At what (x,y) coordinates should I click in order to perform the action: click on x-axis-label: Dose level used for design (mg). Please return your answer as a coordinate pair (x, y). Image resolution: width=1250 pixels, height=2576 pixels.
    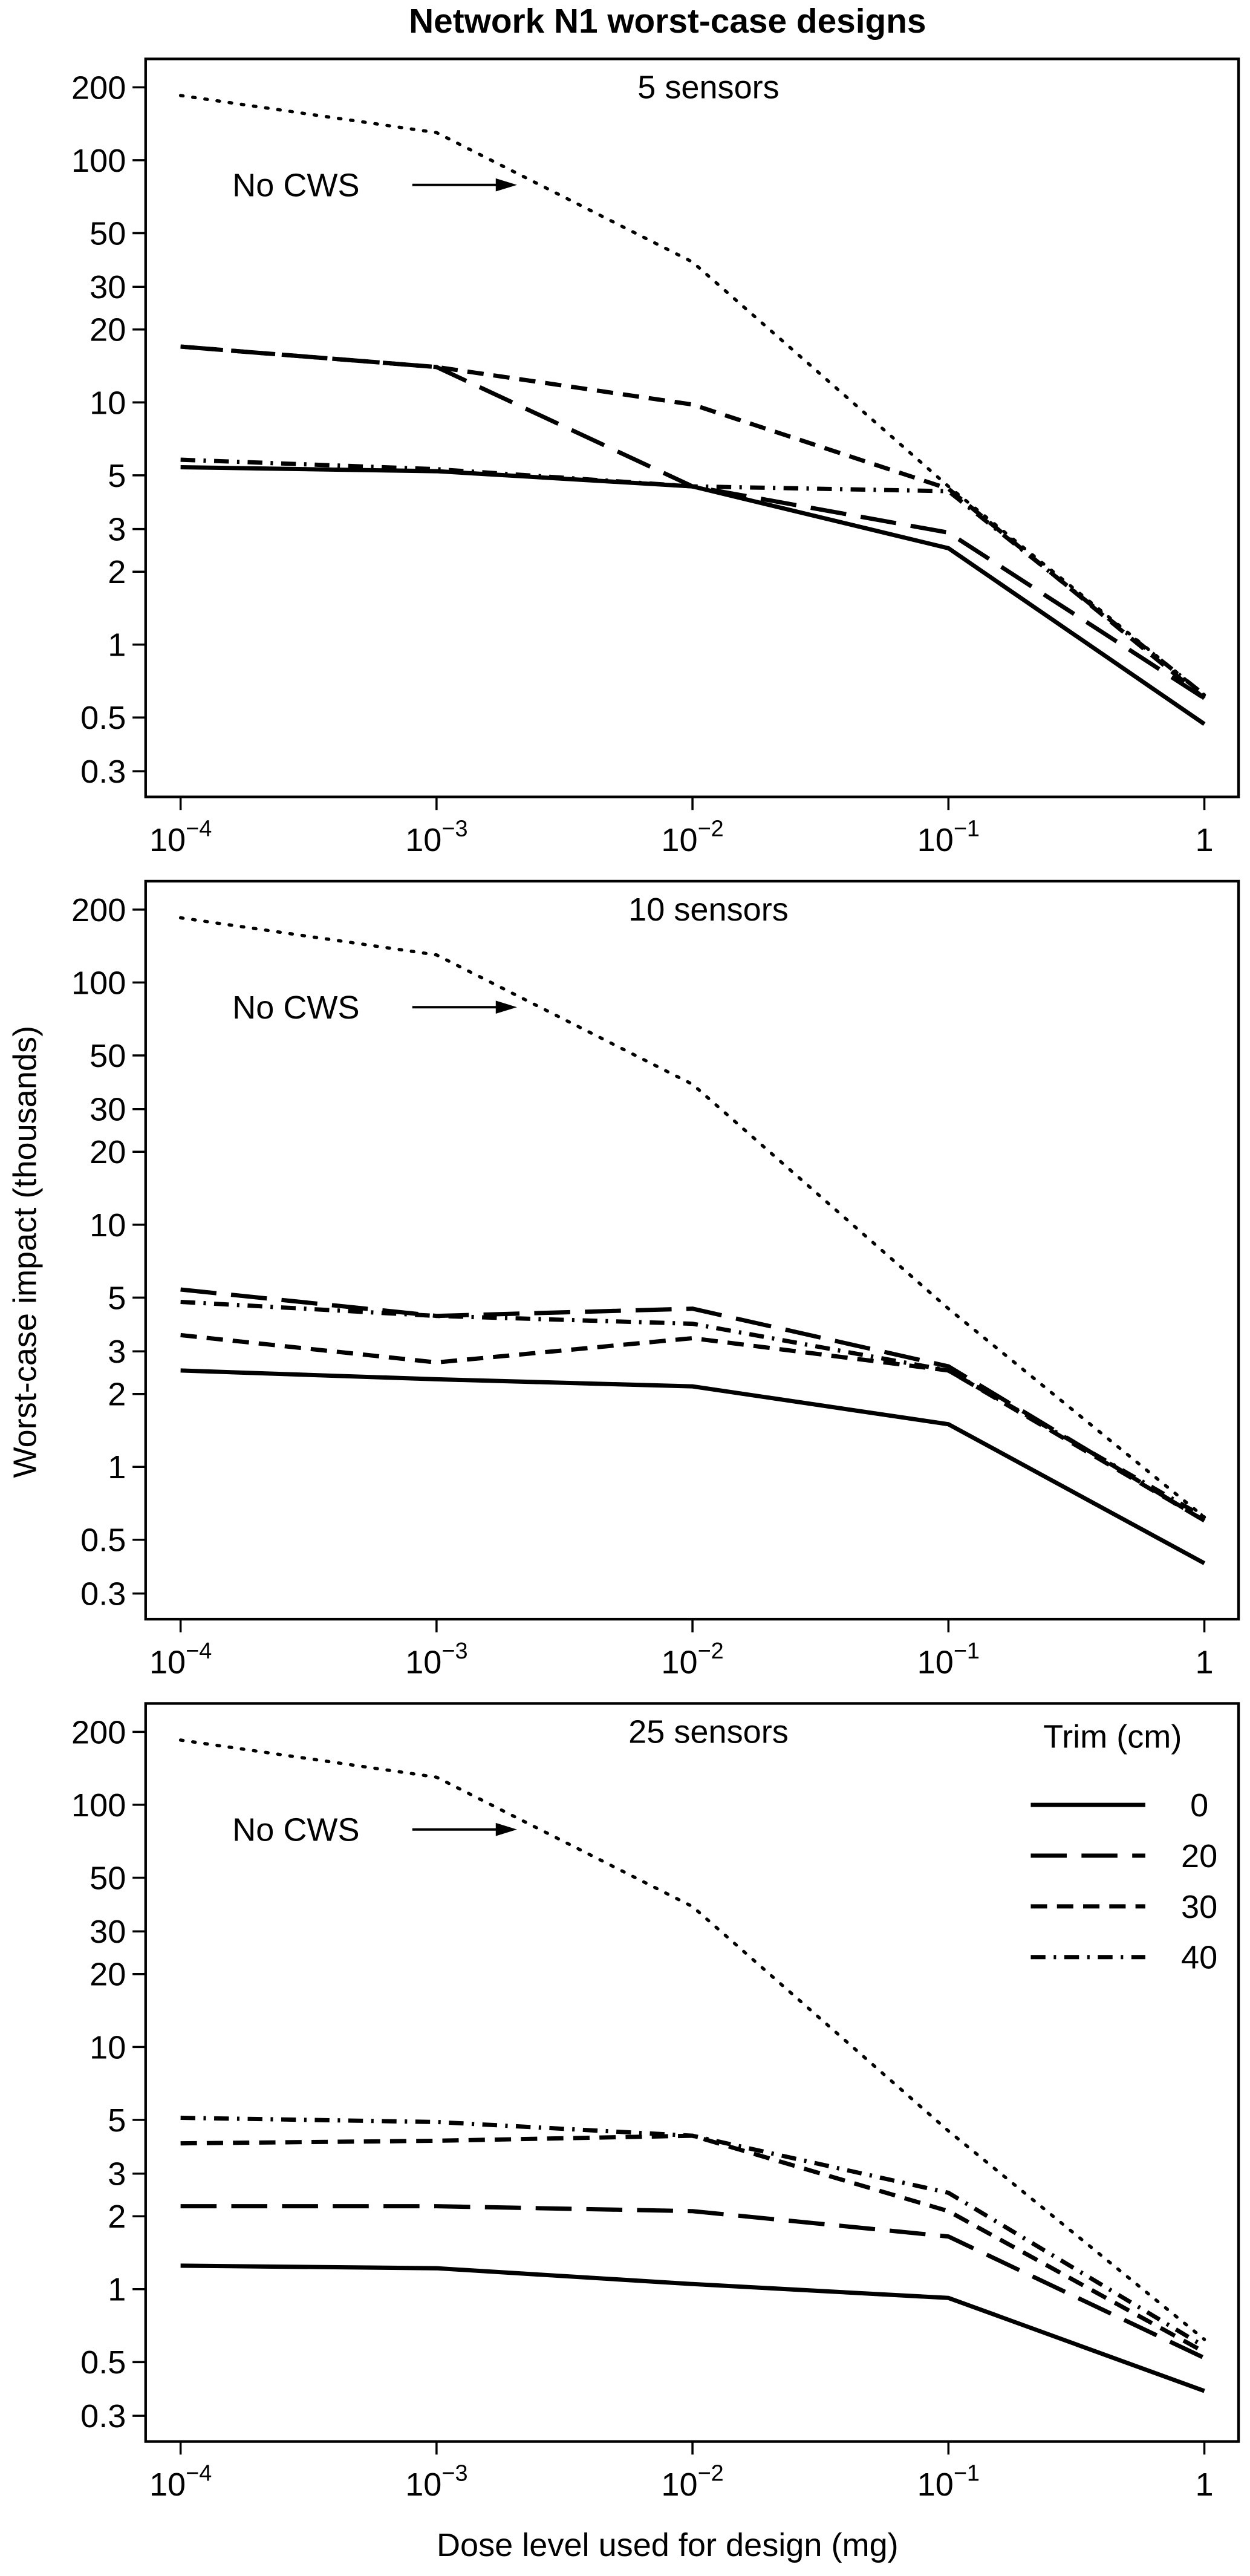
    Looking at the image, I should click on (668, 2545).